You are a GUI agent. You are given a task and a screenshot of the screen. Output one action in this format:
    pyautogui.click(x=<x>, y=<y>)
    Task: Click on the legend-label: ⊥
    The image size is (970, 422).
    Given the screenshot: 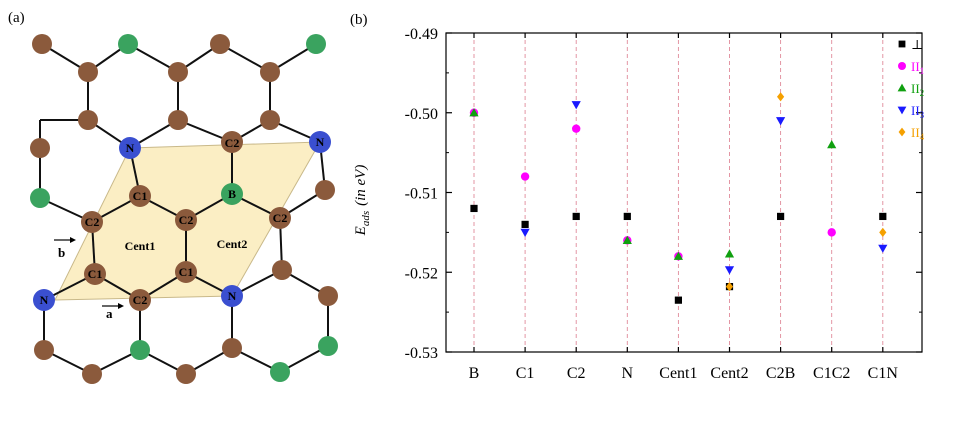 What is the action you would take?
    pyautogui.click(x=917, y=44)
    